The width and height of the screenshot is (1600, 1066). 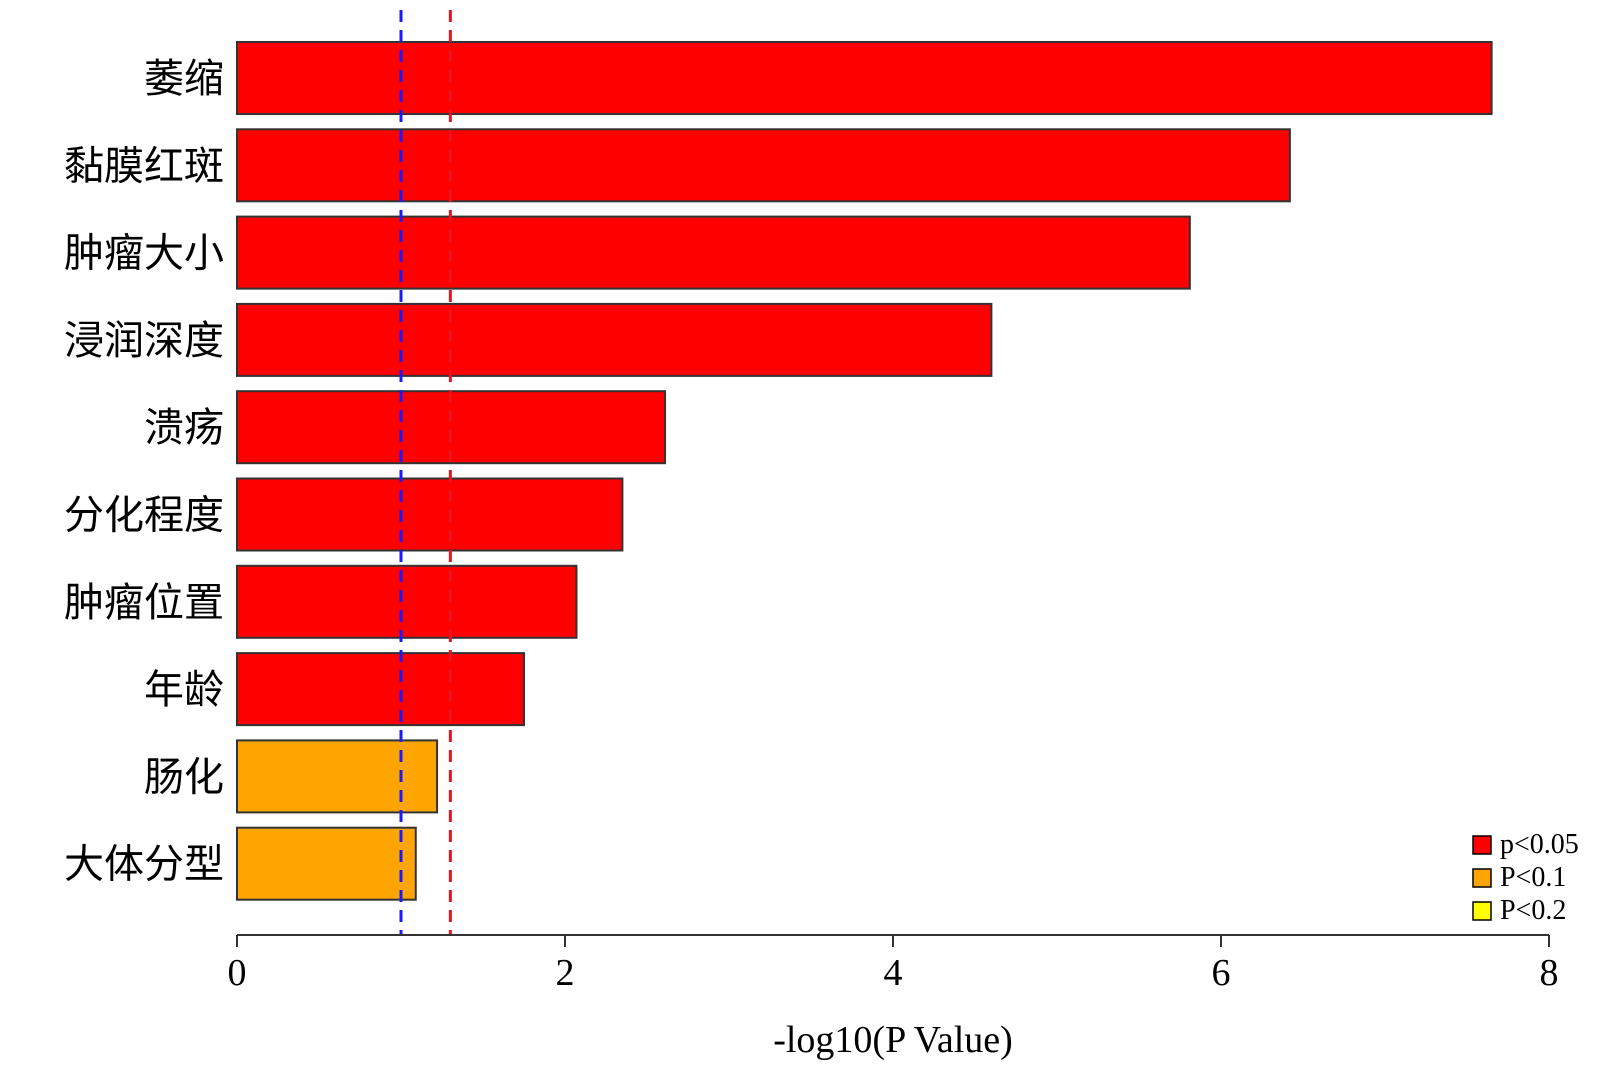 What do you see at coordinates (1533, 910) in the screenshot?
I see `legend-label: P<0.2` at bounding box center [1533, 910].